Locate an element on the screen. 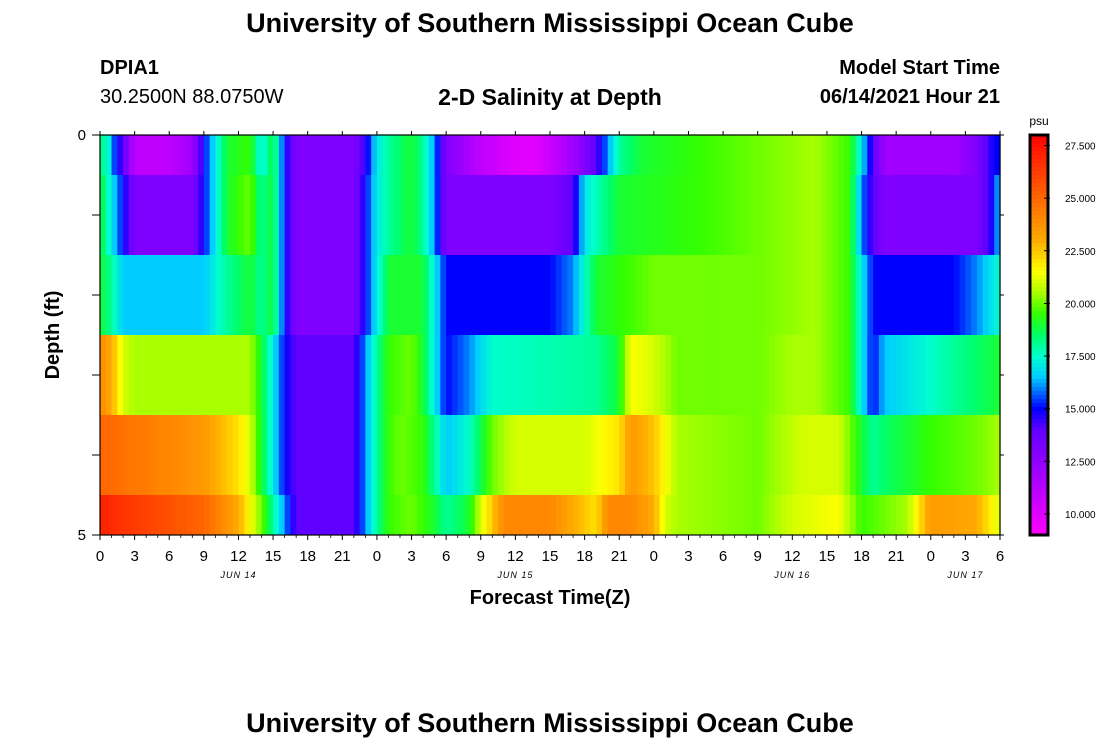 The image size is (1100, 750). colorbar-tick-label: 27.500 is located at coordinates (1080, 147).